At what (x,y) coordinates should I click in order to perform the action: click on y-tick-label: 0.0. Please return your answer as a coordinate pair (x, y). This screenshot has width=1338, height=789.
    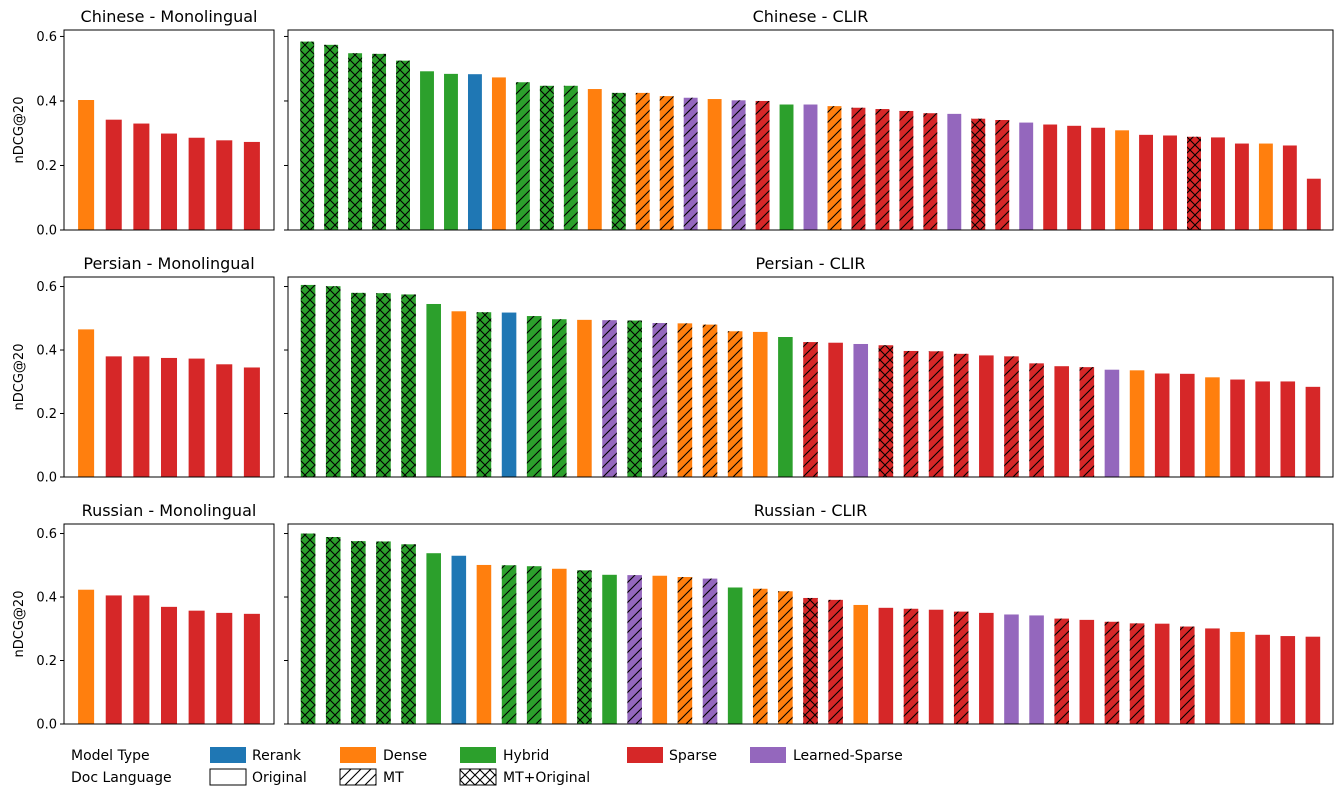
    Looking at the image, I should click on (46, 478).